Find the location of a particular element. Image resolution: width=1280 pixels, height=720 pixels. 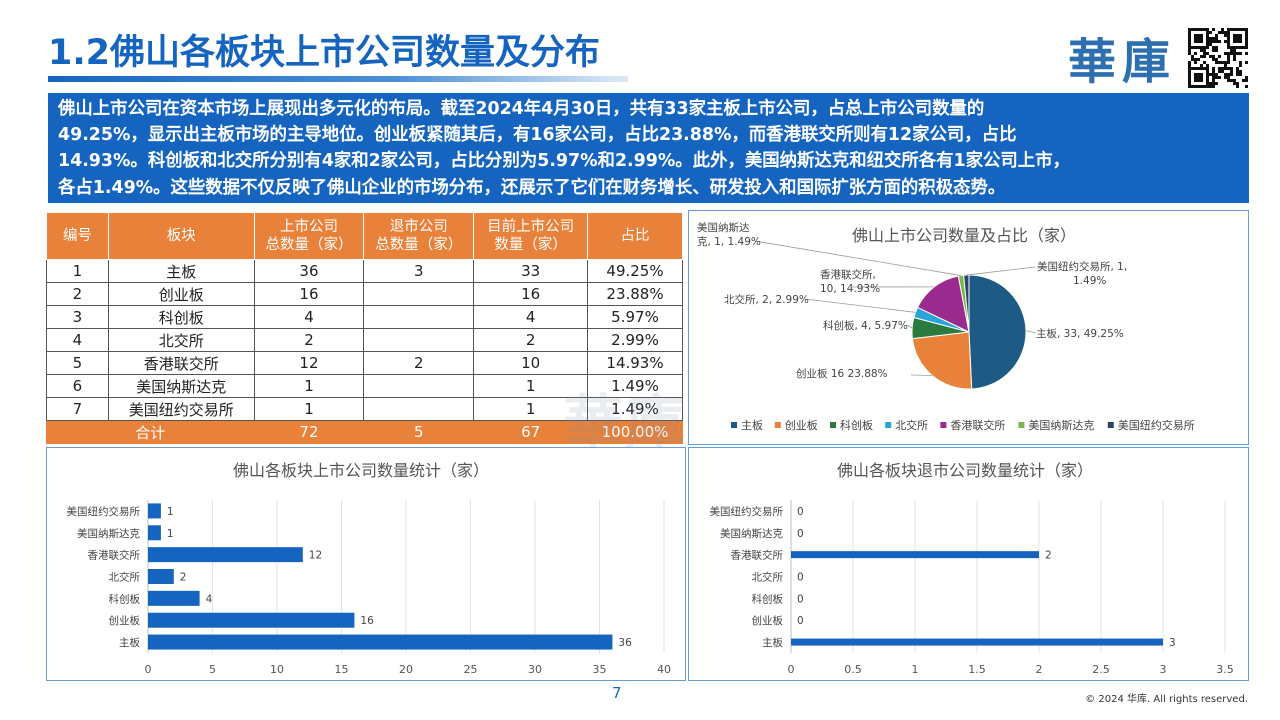

chart-title: 佛山各板块退市公司数量统计（家） is located at coordinates (965, 470).